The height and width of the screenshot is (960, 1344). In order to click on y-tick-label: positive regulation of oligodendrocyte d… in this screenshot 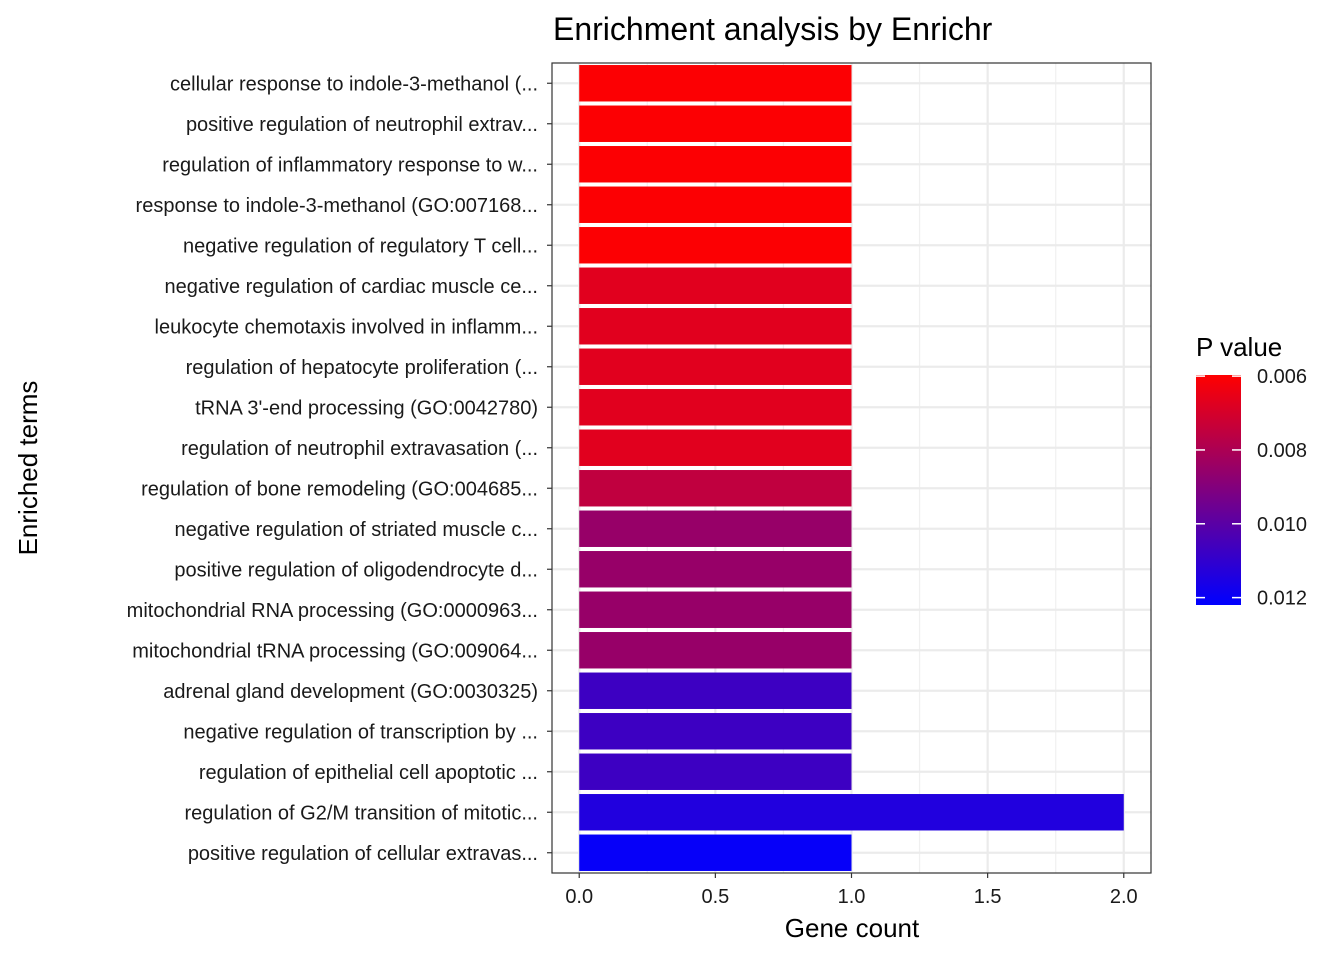, I will do `click(356, 570)`.